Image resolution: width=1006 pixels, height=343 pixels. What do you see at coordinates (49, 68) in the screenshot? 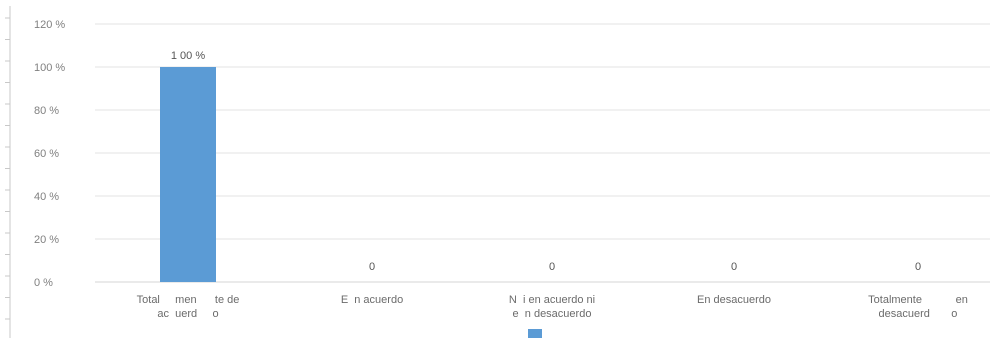
I see `y-tick-label: 100 %` at bounding box center [49, 68].